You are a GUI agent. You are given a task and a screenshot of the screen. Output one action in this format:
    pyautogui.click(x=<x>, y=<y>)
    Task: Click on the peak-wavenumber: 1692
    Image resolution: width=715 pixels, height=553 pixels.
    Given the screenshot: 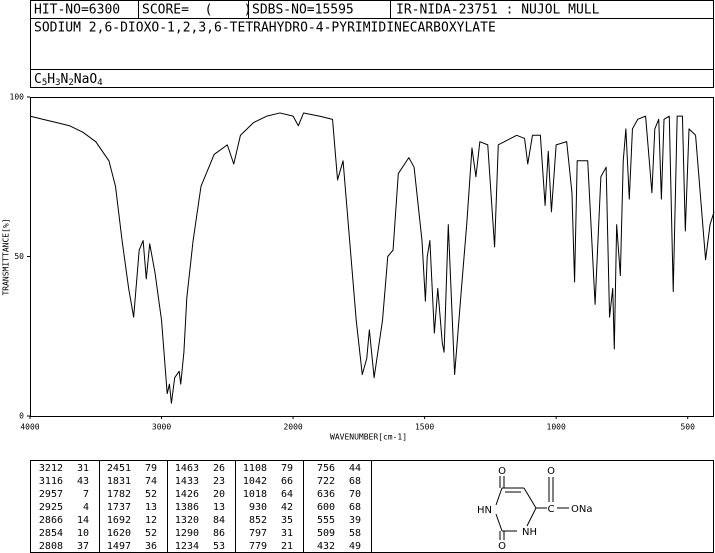 What is the action you would take?
    pyautogui.click(x=119, y=520)
    